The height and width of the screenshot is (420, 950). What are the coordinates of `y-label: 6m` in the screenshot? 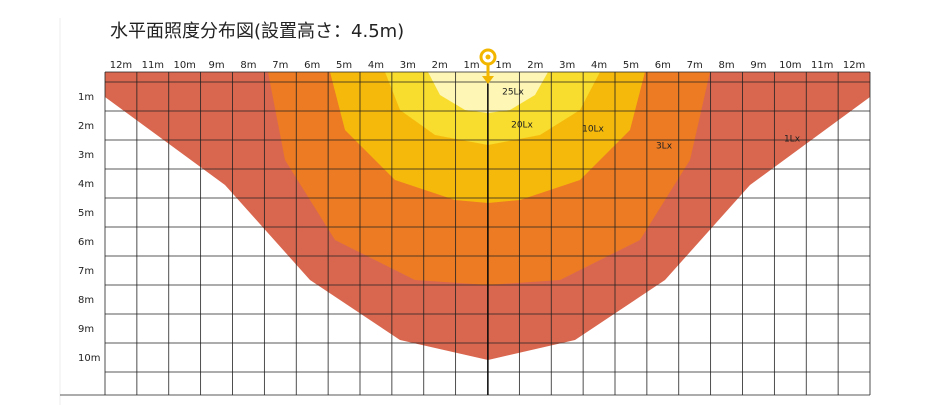 It's located at (86, 242).